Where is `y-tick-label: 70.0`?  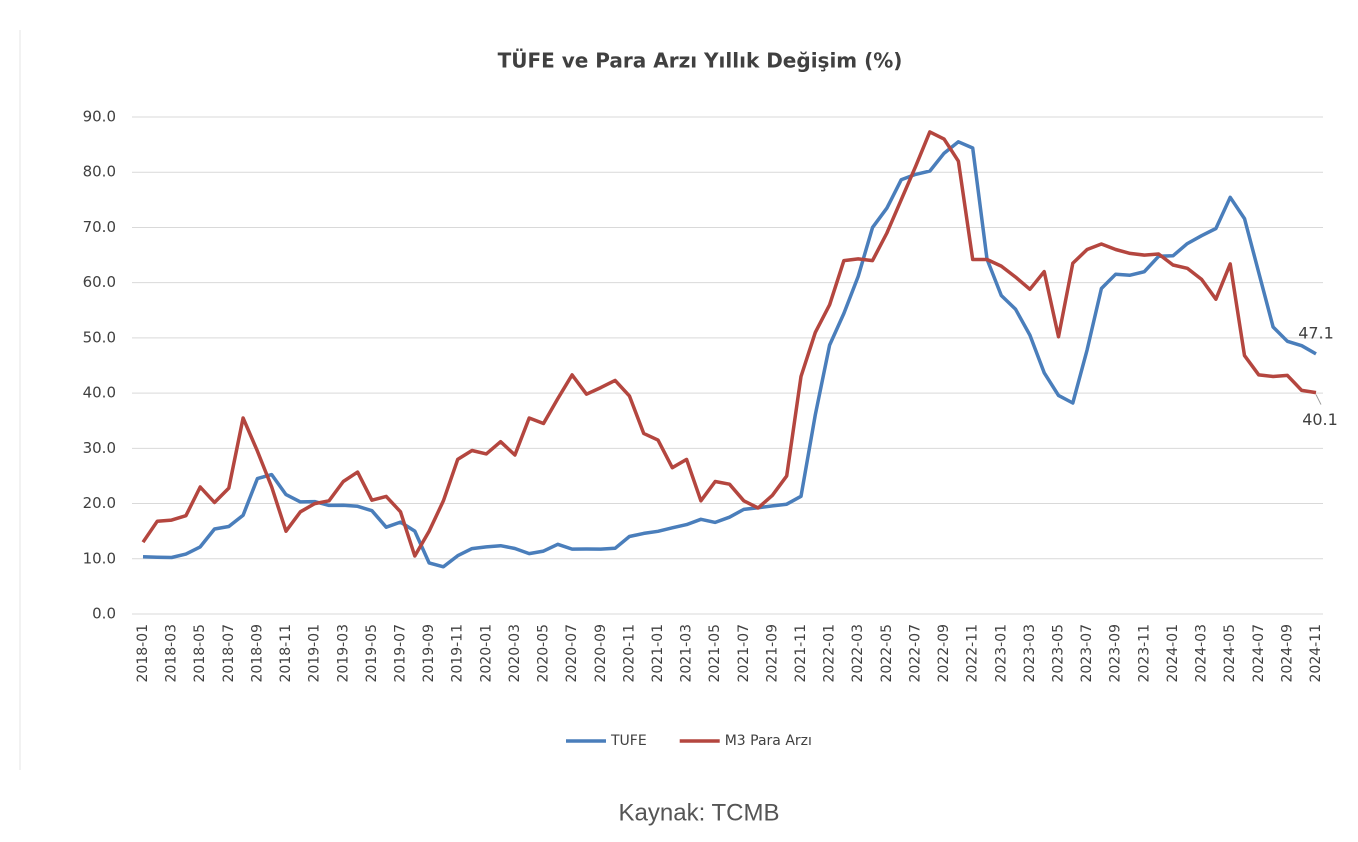 y-tick-label: 70.0 is located at coordinates (99, 227).